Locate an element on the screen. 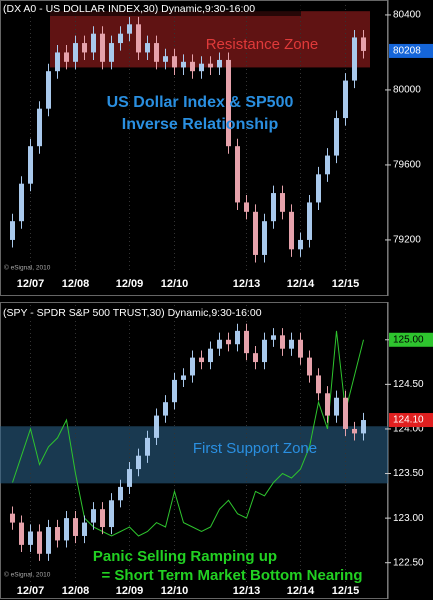 This screenshot has width=433, height=600. y-tick-label: 124.00 is located at coordinates (408, 429).